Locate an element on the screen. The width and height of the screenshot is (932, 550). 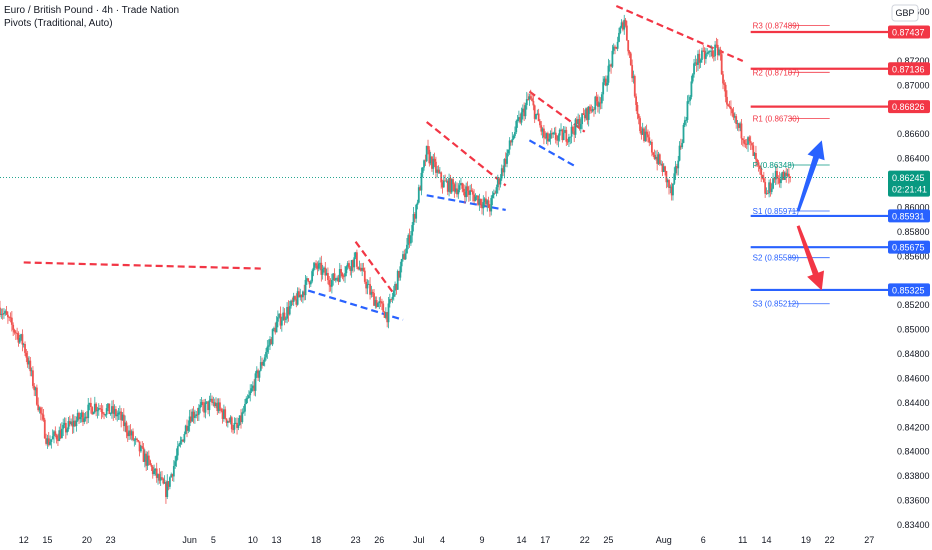
bearish-arrow is located at coordinates (810, 258).